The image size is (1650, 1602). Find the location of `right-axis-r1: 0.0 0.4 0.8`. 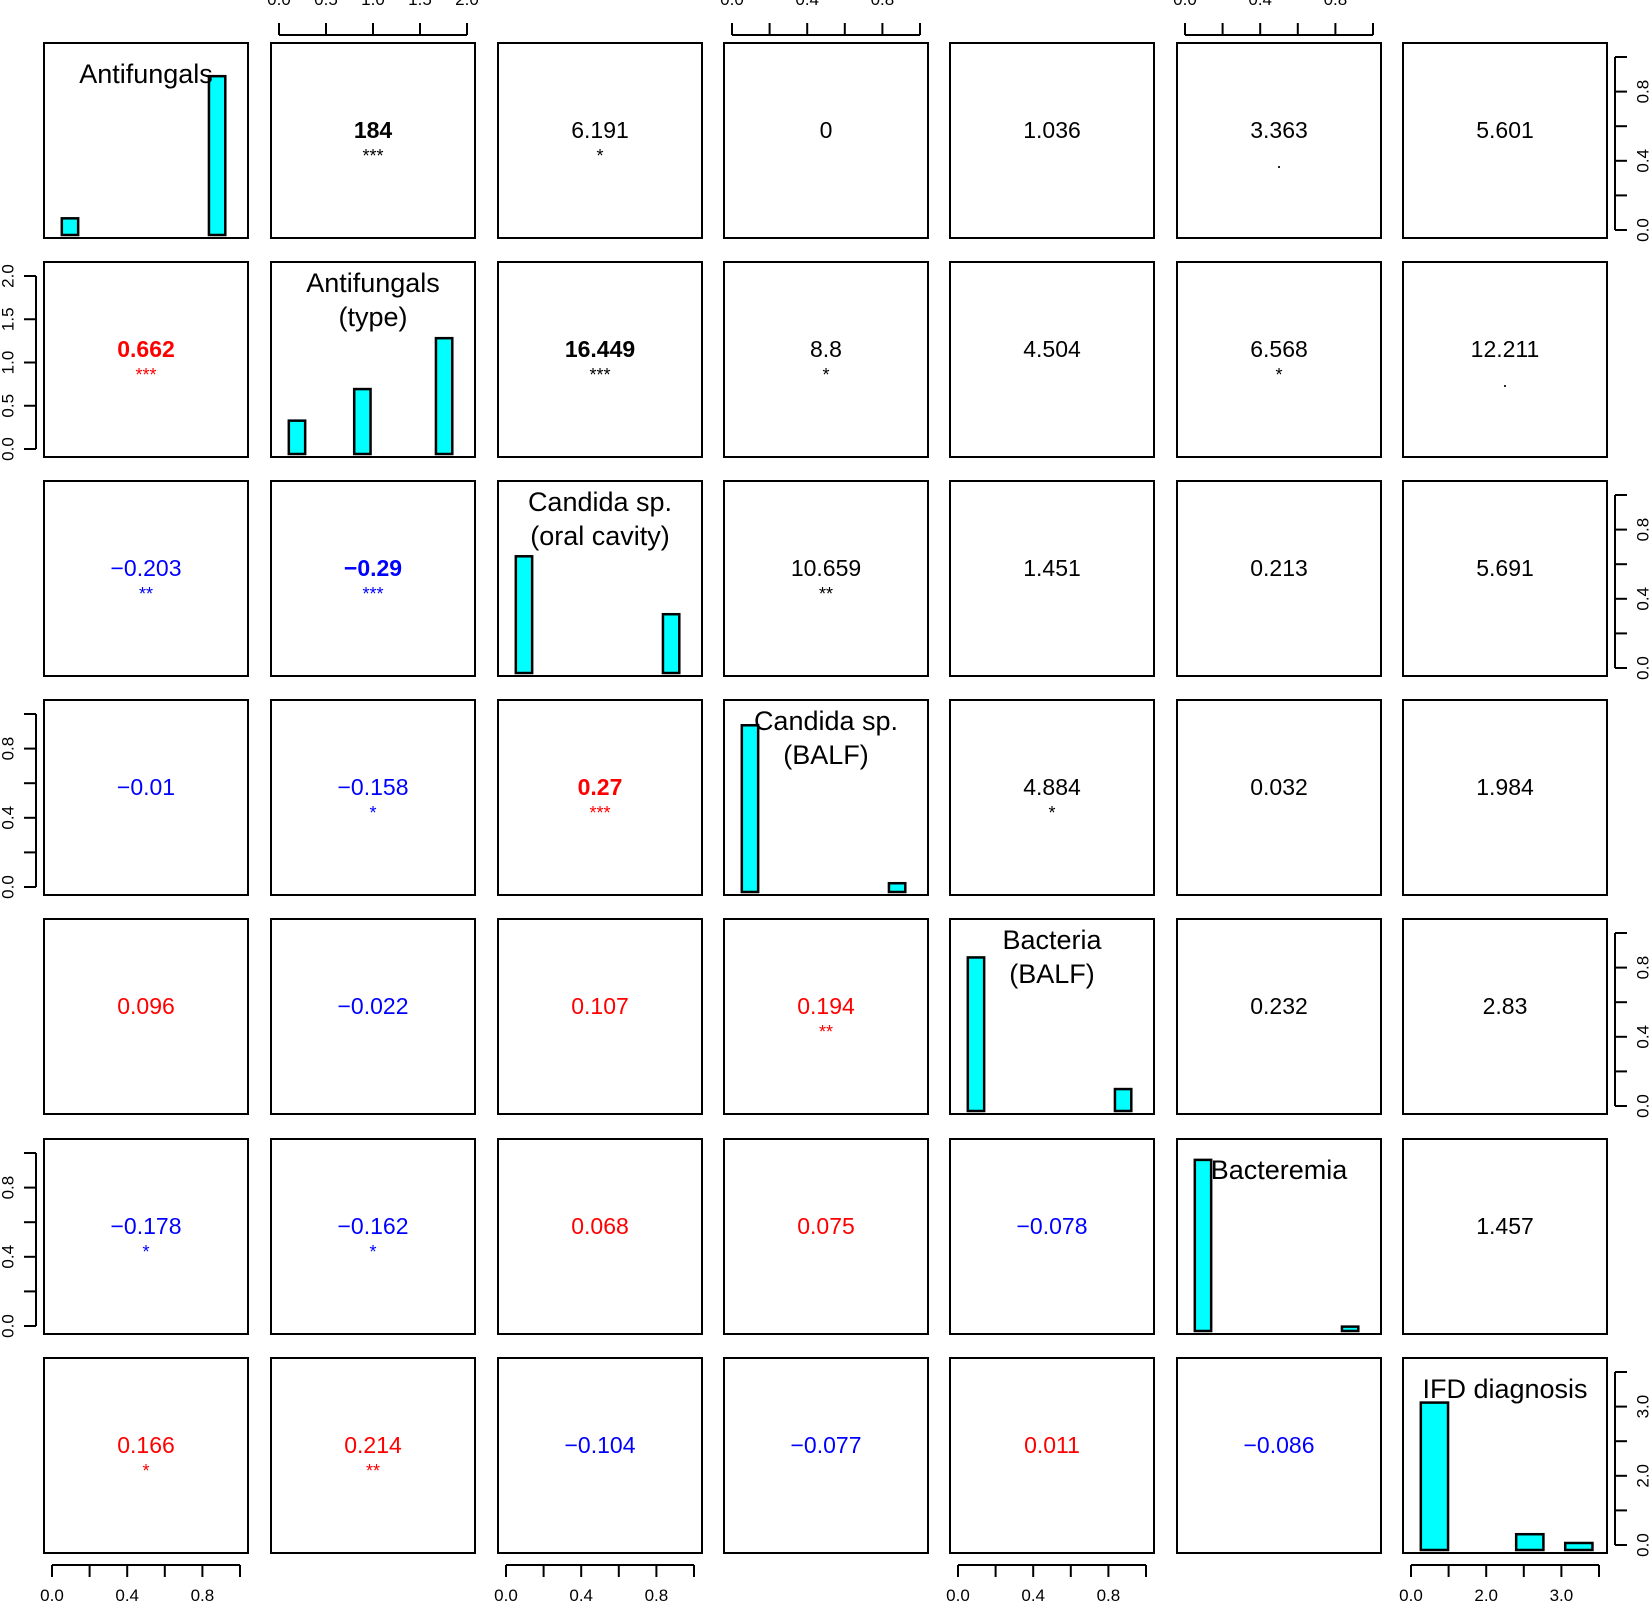

right-axis-r1: 0.0 0.4 0.8 is located at coordinates (1632, 149).